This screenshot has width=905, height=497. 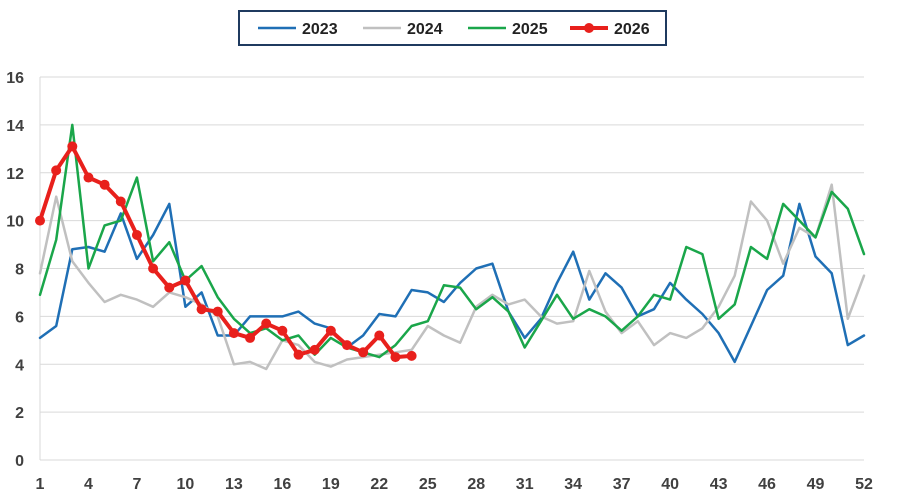 I want to click on x-tick-label: 10, so click(x=186, y=484).